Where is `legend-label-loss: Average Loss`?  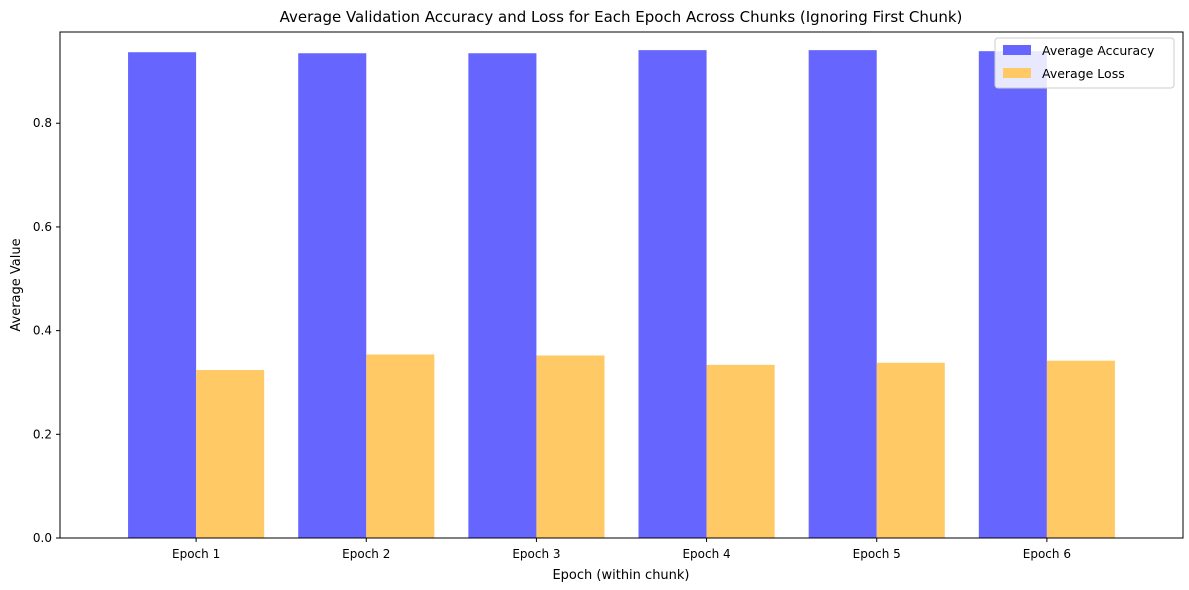
legend-label-loss: Average Loss is located at coordinates (1083, 73).